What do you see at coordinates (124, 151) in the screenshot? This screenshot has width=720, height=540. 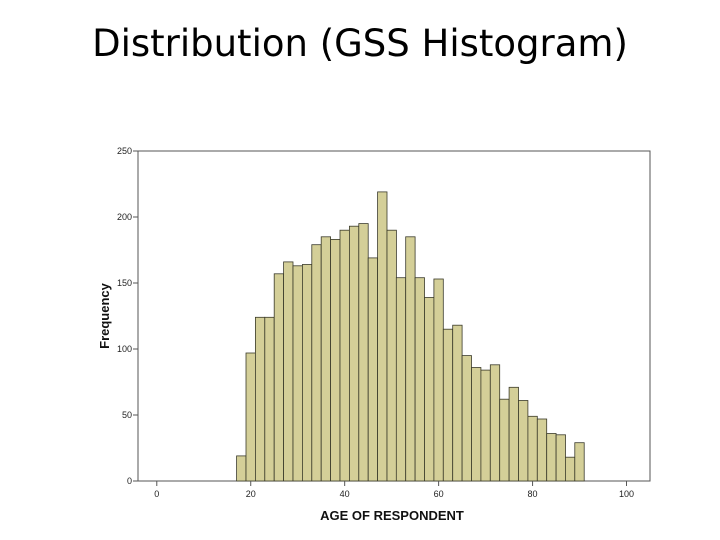 I see `y-tick-label: 250` at bounding box center [124, 151].